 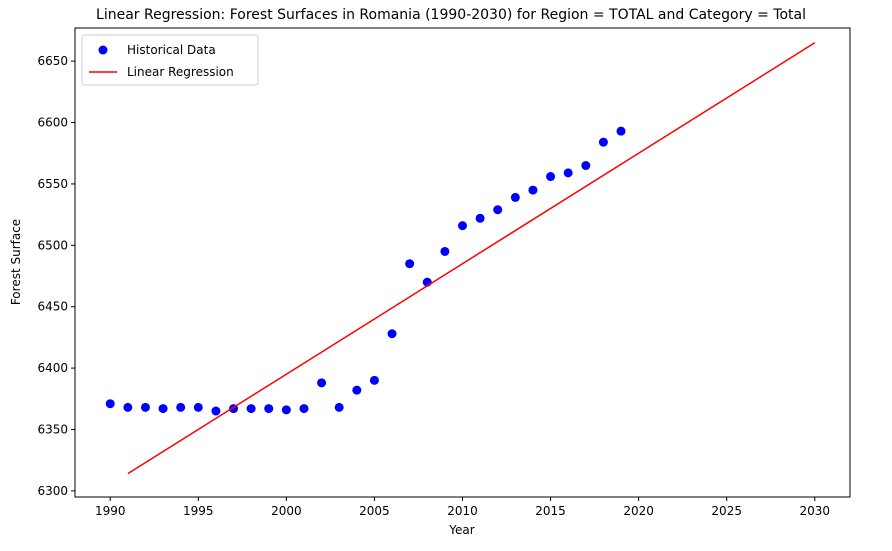 I want to click on legend-label: Linear Regression, so click(x=180, y=72).